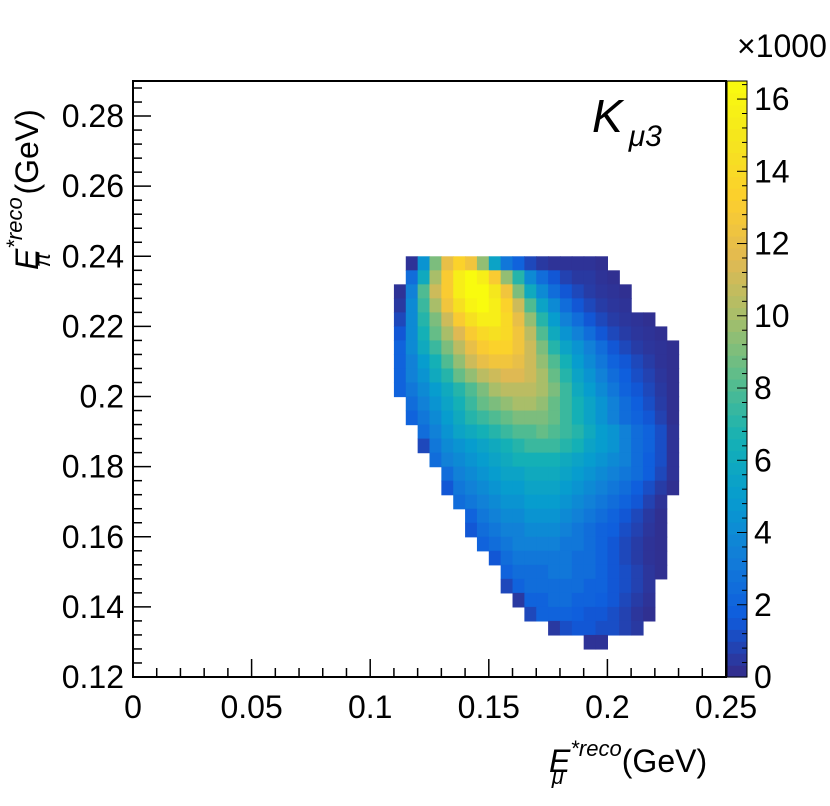 This screenshot has height=806, width=830. Describe the element at coordinates (93, 537) in the screenshot. I see `y-tick-label: 0.16` at that location.